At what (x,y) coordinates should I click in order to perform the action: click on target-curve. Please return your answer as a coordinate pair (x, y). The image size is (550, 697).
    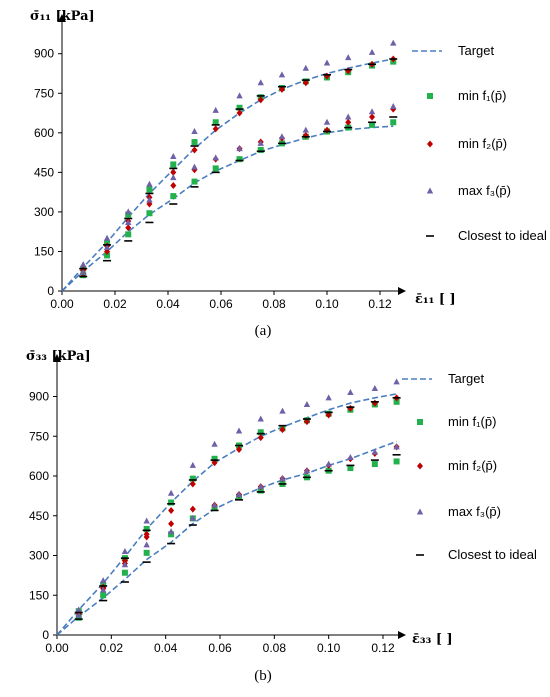
    Looking at the image, I should click on (227, 208).